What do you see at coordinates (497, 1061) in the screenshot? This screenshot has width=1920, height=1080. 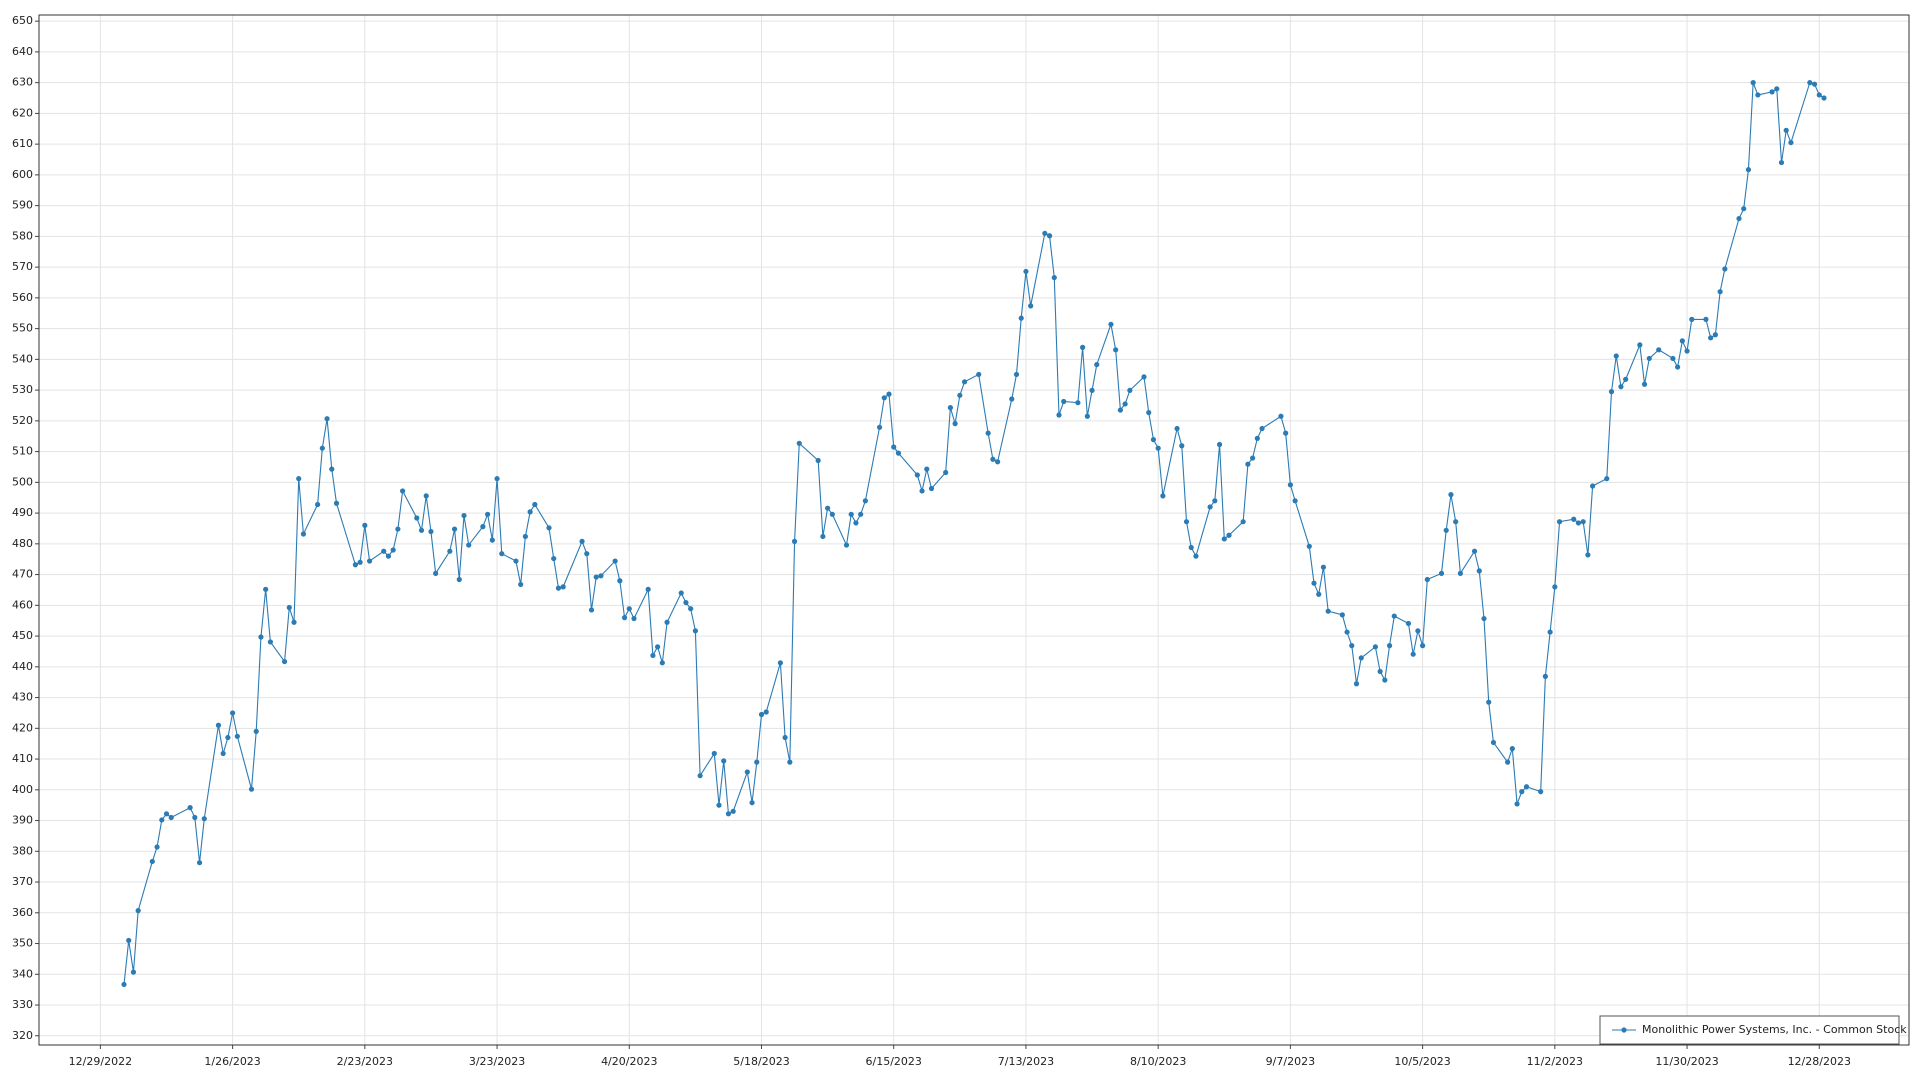 I see `x-tick-label: 3/23/2023` at bounding box center [497, 1061].